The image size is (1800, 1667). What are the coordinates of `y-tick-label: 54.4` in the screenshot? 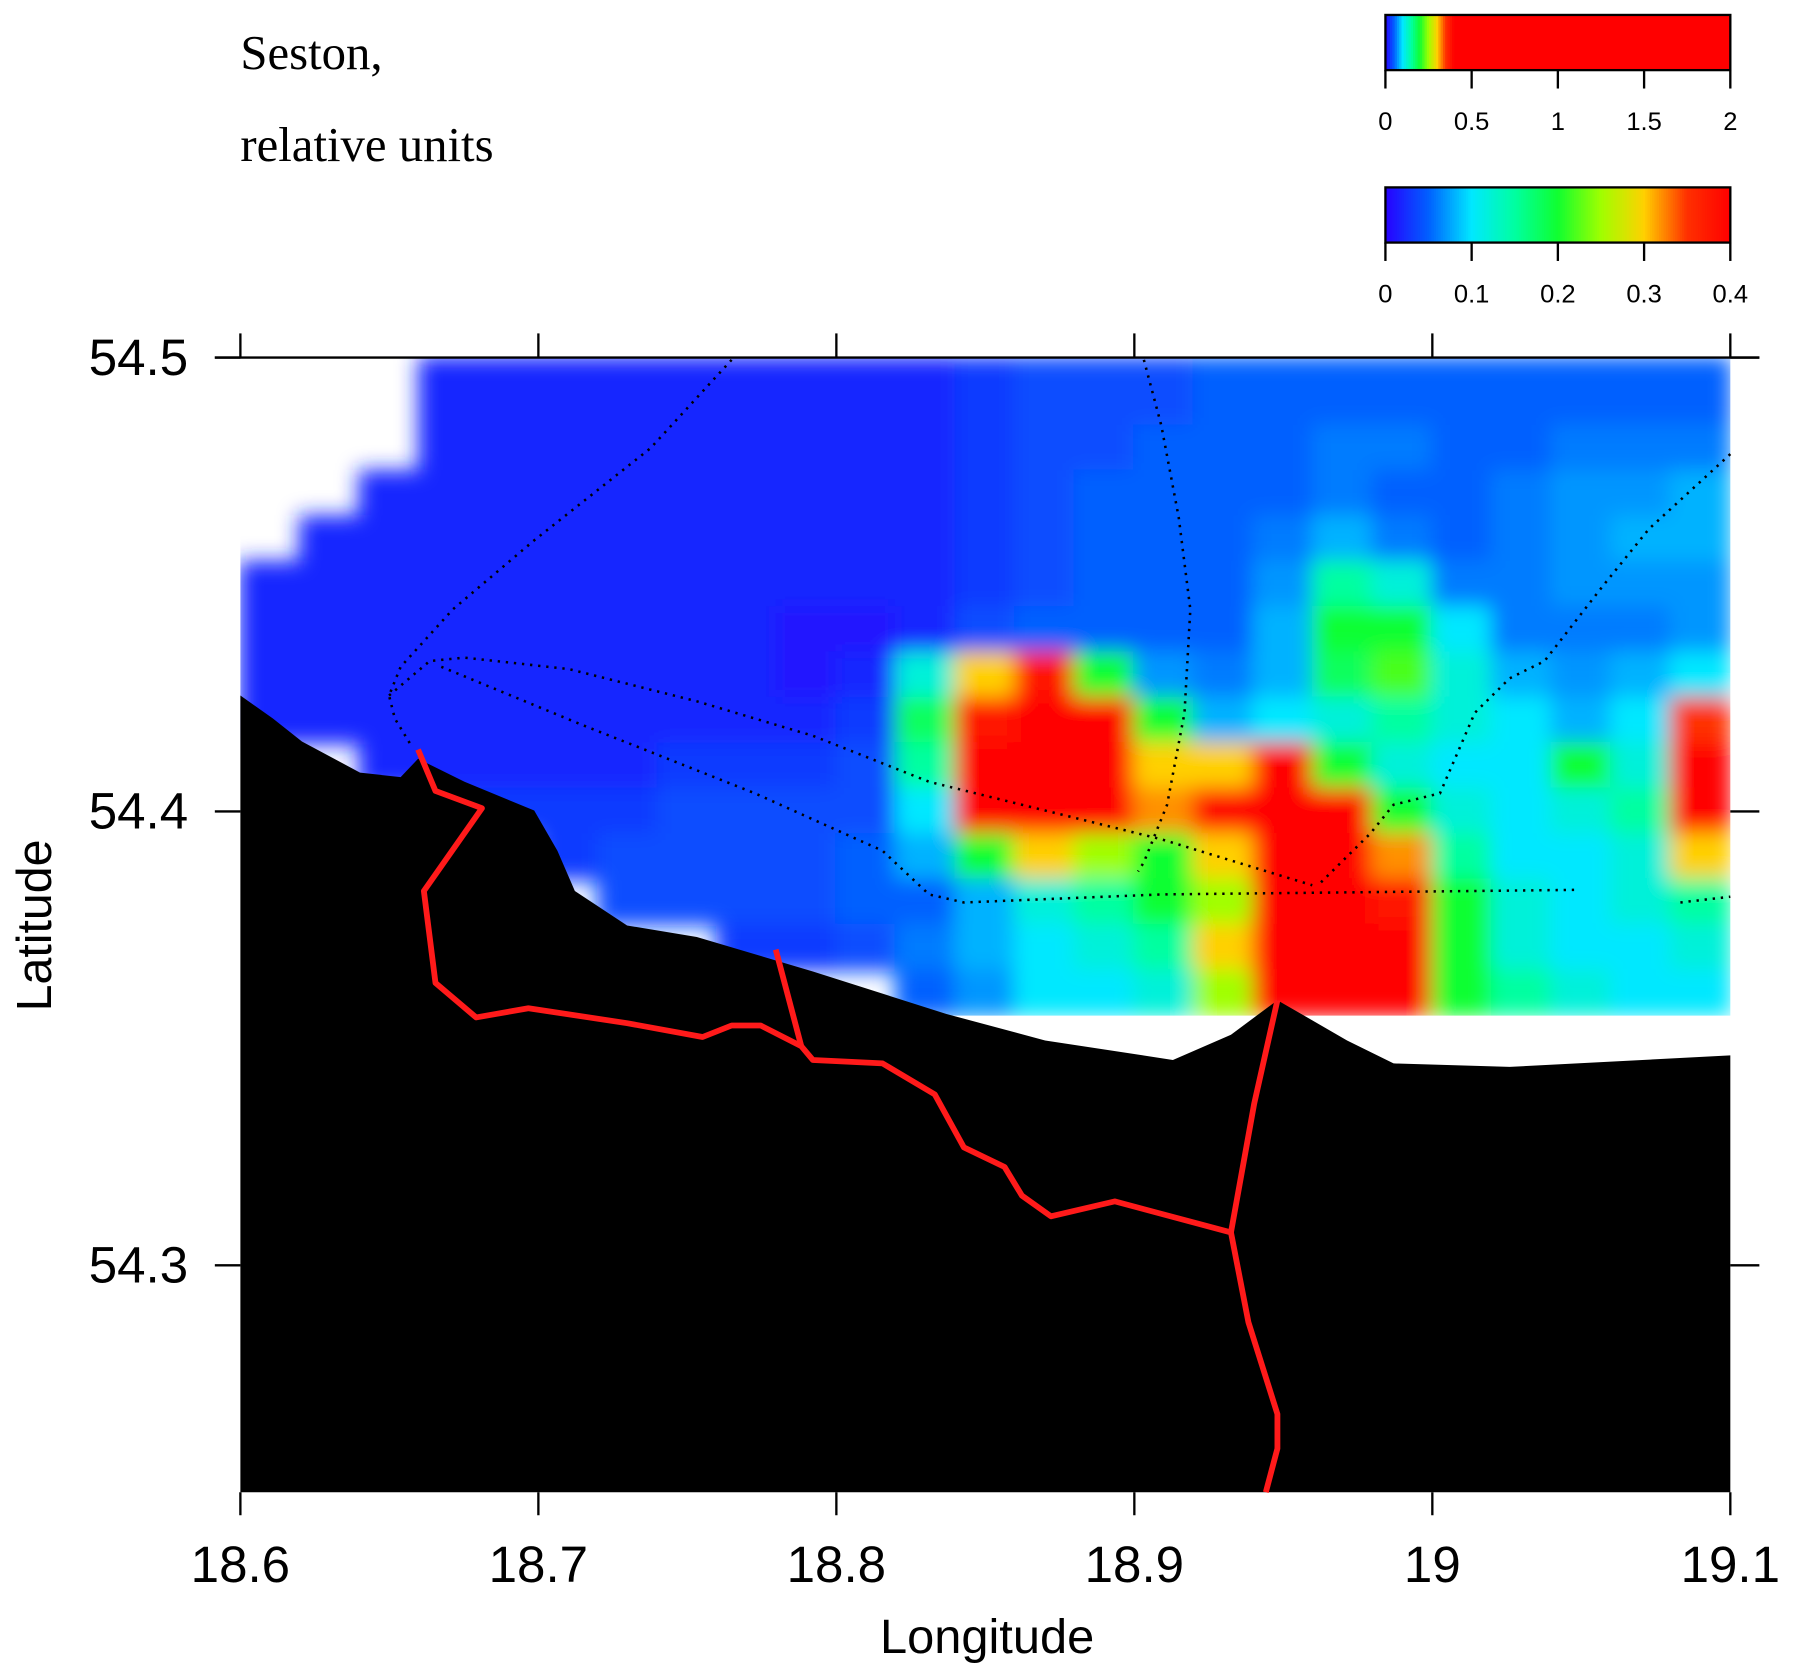 It's located at (138, 811).